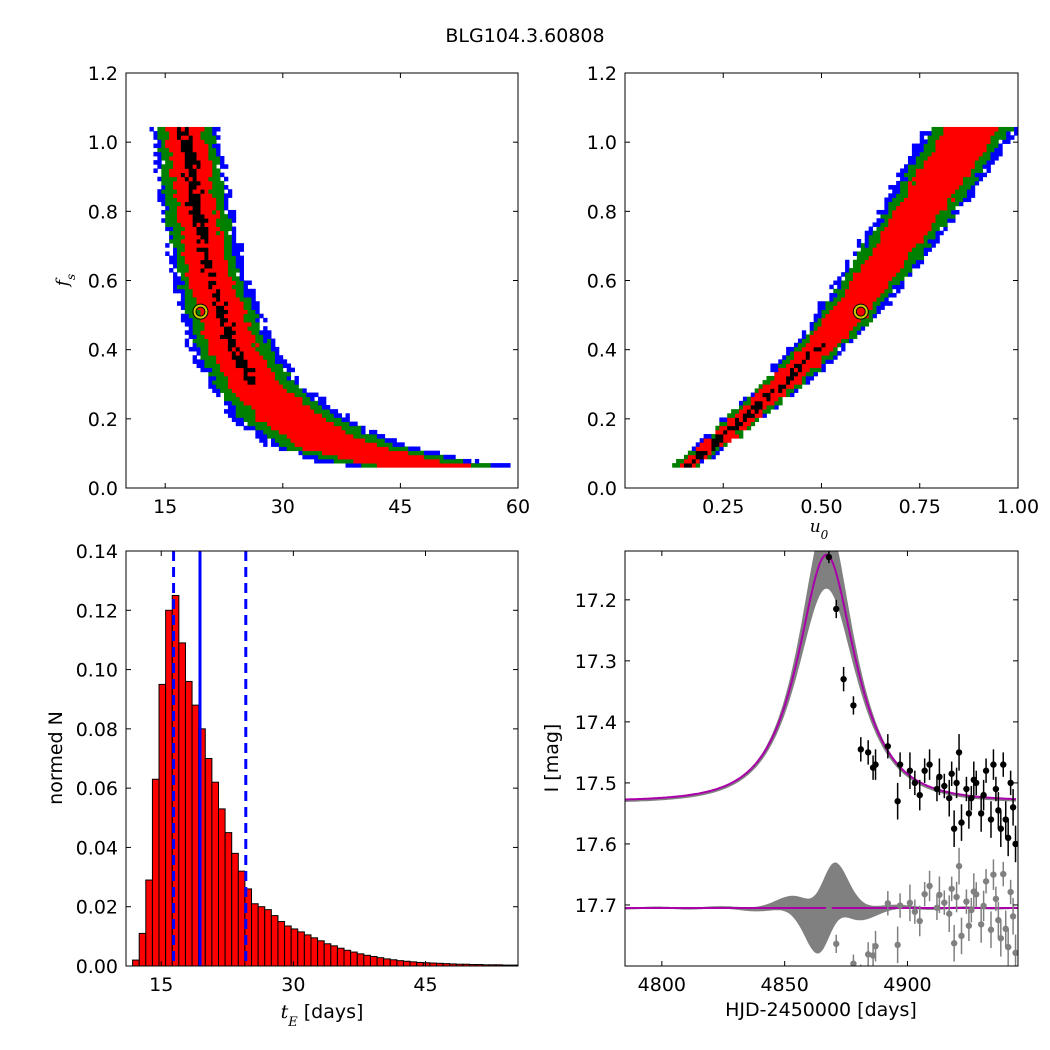 The height and width of the screenshot is (1050, 1050). What do you see at coordinates (596, 601) in the screenshot?
I see `y-tick-label: 17.2` at bounding box center [596, 601].